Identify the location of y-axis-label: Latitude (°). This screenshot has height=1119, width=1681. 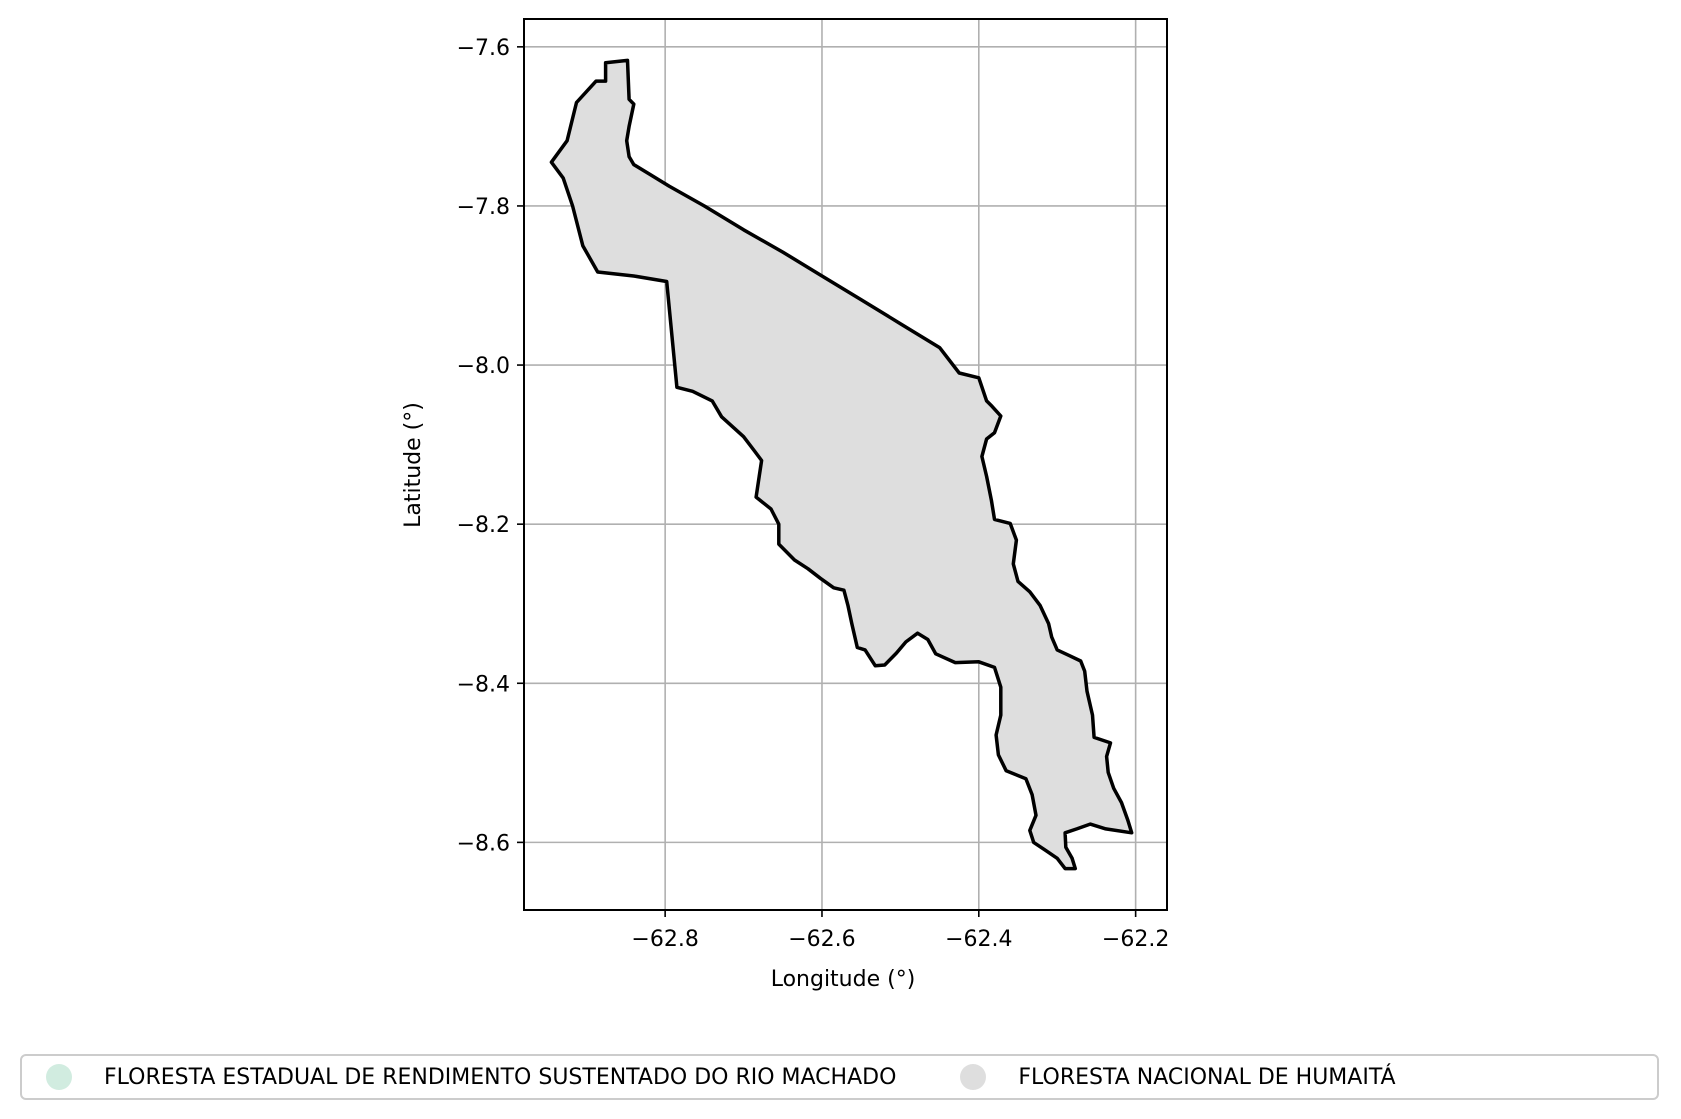
(413, 465).